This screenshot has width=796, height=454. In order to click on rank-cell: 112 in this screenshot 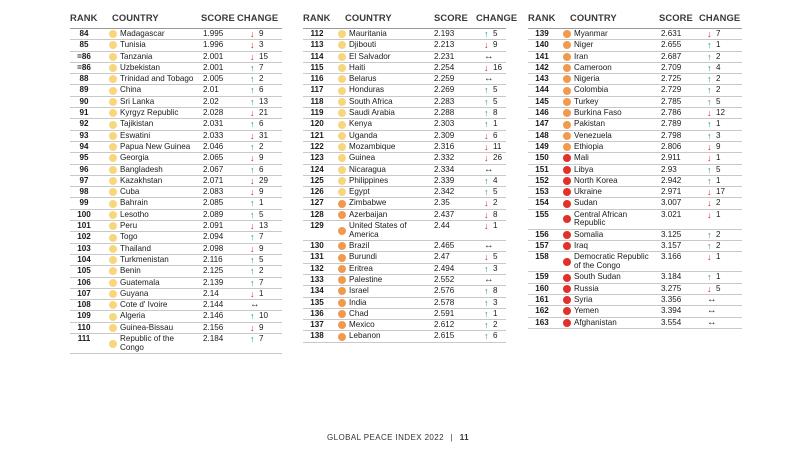, I will do `click(317, 33)`.